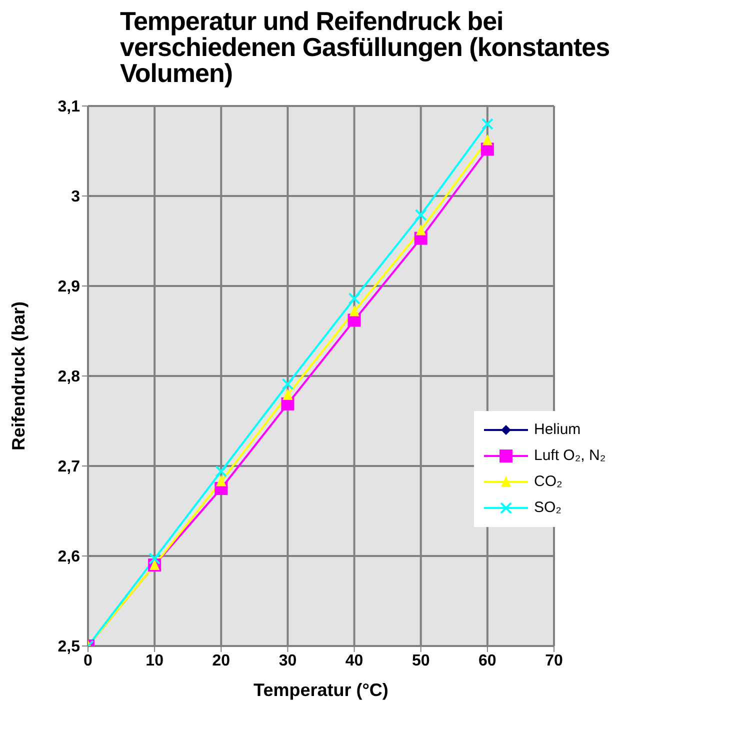  What do you see at coordinates (69, 287) in the screenshot?
I see `y-tick-label: 2,9` at bounding box center [69, 287].